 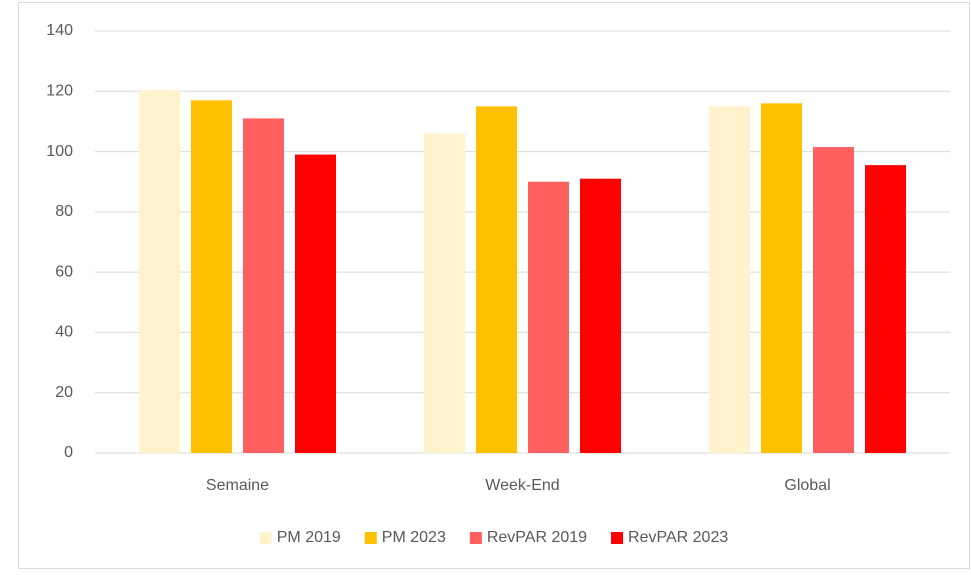 What do you see at coordinates (537, 537) in the screenshot?
I see `legend-label: RevPAR 2019` at bounding box center [537, 537].